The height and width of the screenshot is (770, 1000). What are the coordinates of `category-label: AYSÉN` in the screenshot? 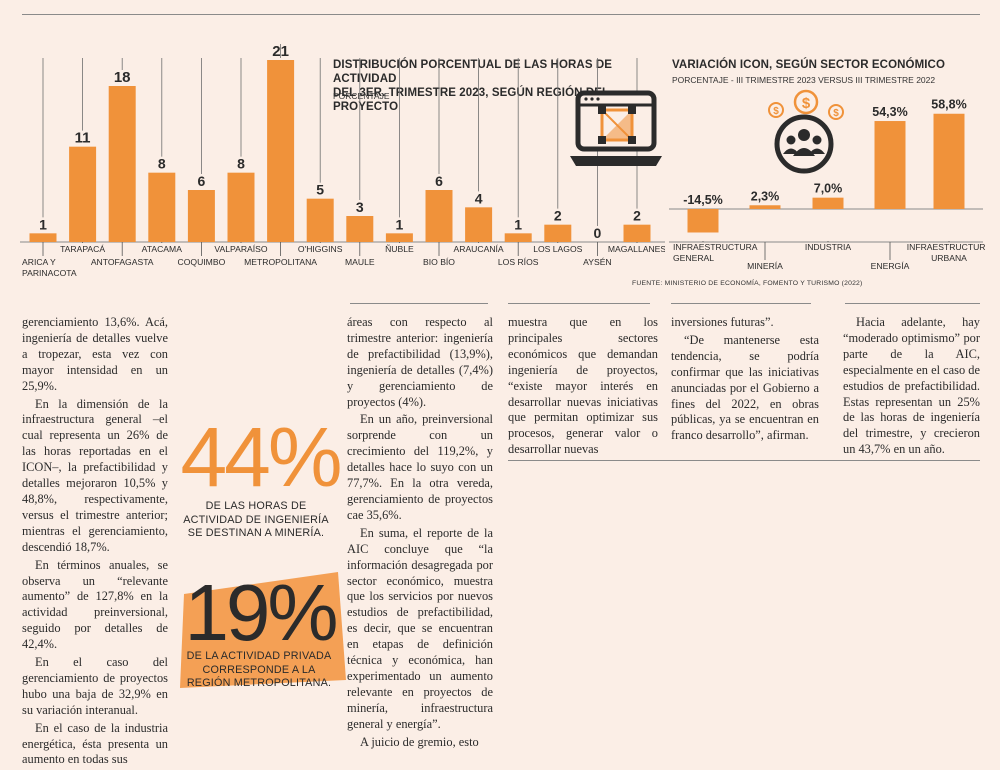 It's located at (597, 262).